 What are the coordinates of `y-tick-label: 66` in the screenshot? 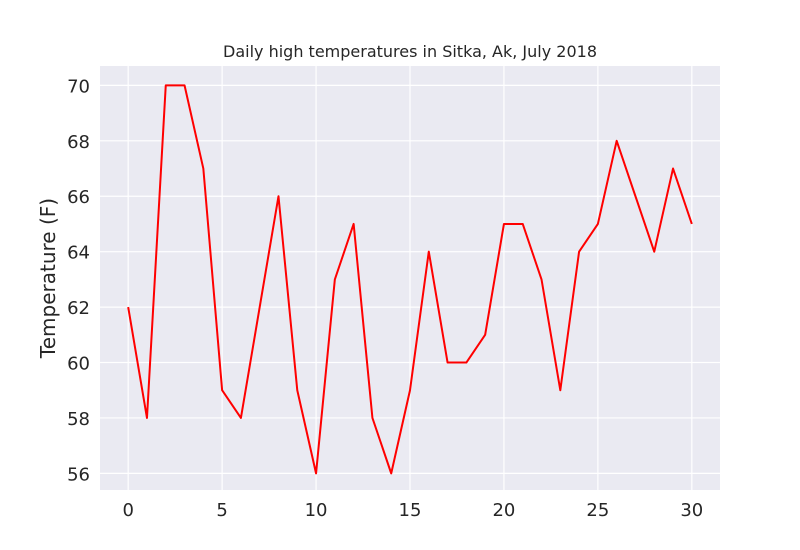 It's located at (78, 197).